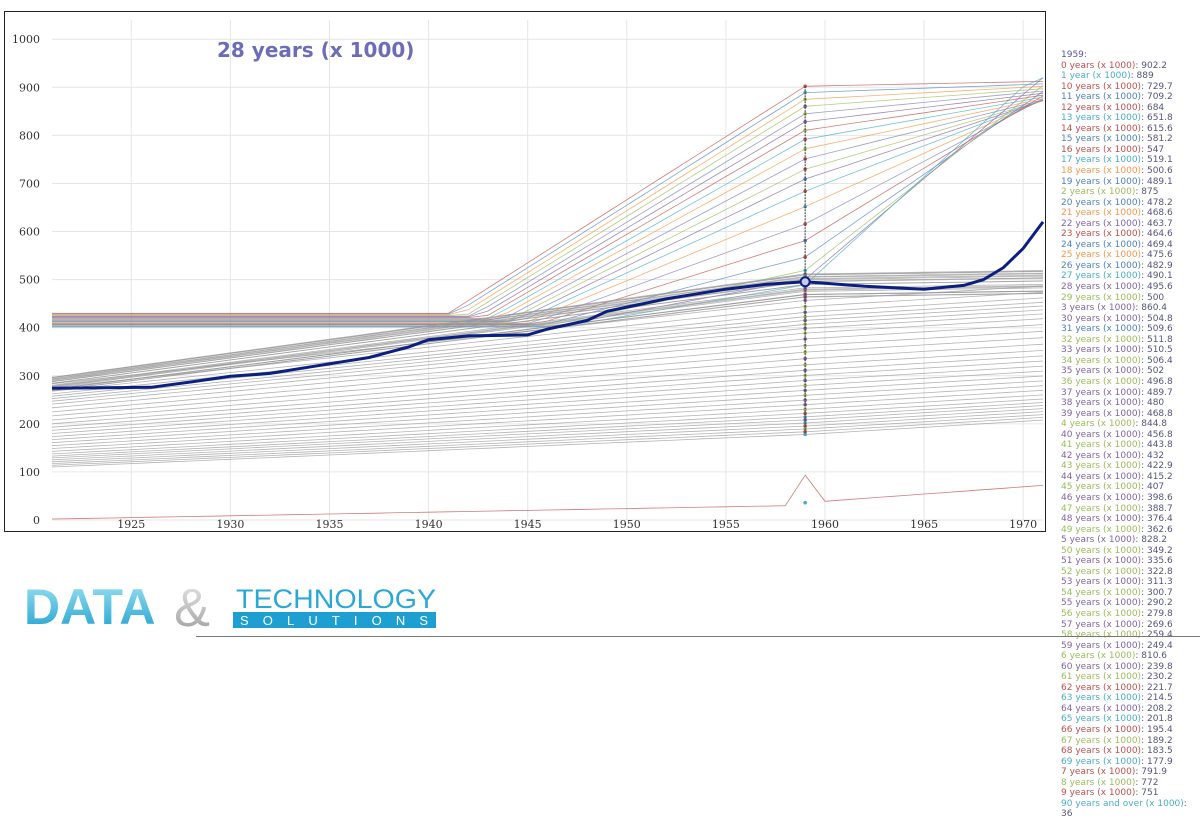  I want to click on tooltip-series-value: 684, so click(1155, 107).